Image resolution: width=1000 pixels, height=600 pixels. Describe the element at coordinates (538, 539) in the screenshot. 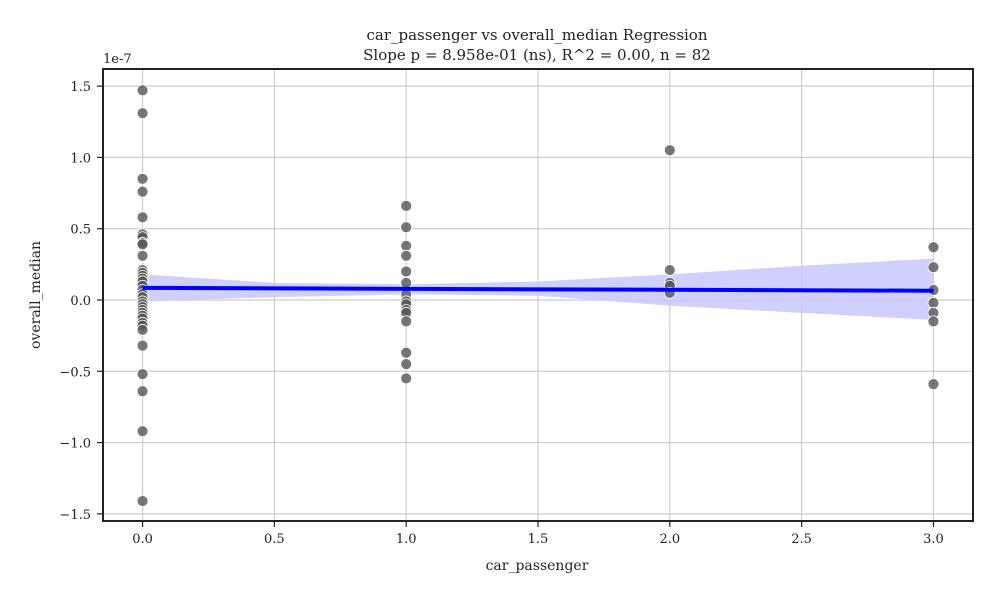

I see `x-tick-label: 1.5` at that location.